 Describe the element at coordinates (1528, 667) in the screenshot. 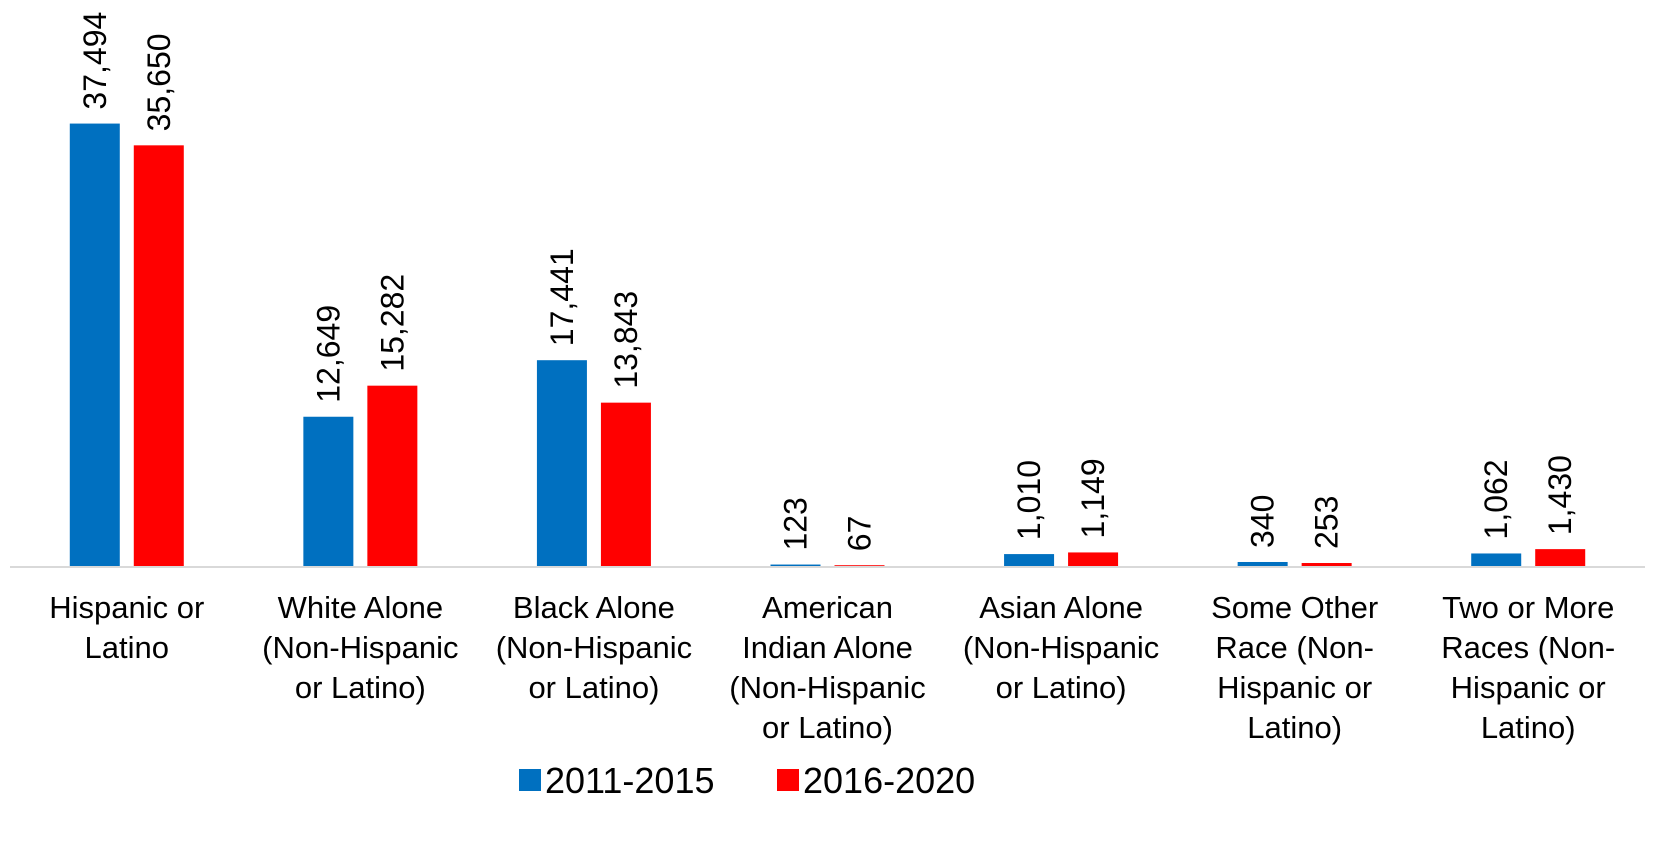

I see `category-label-6: Two or More Races (Non- Hispanic or Latino)` at that location.